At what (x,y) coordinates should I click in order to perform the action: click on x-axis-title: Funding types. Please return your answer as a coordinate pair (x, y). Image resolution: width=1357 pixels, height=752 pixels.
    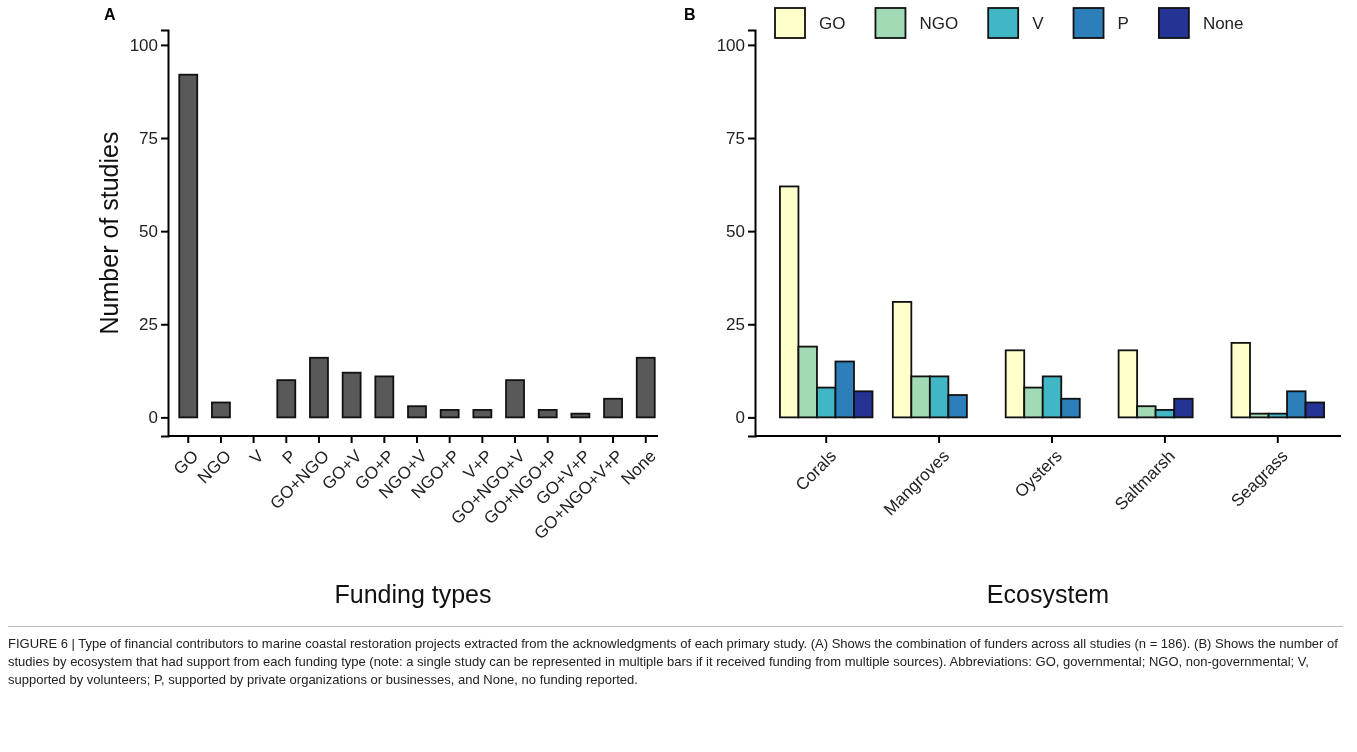
    Looking at the image, I should click on (413, 594).